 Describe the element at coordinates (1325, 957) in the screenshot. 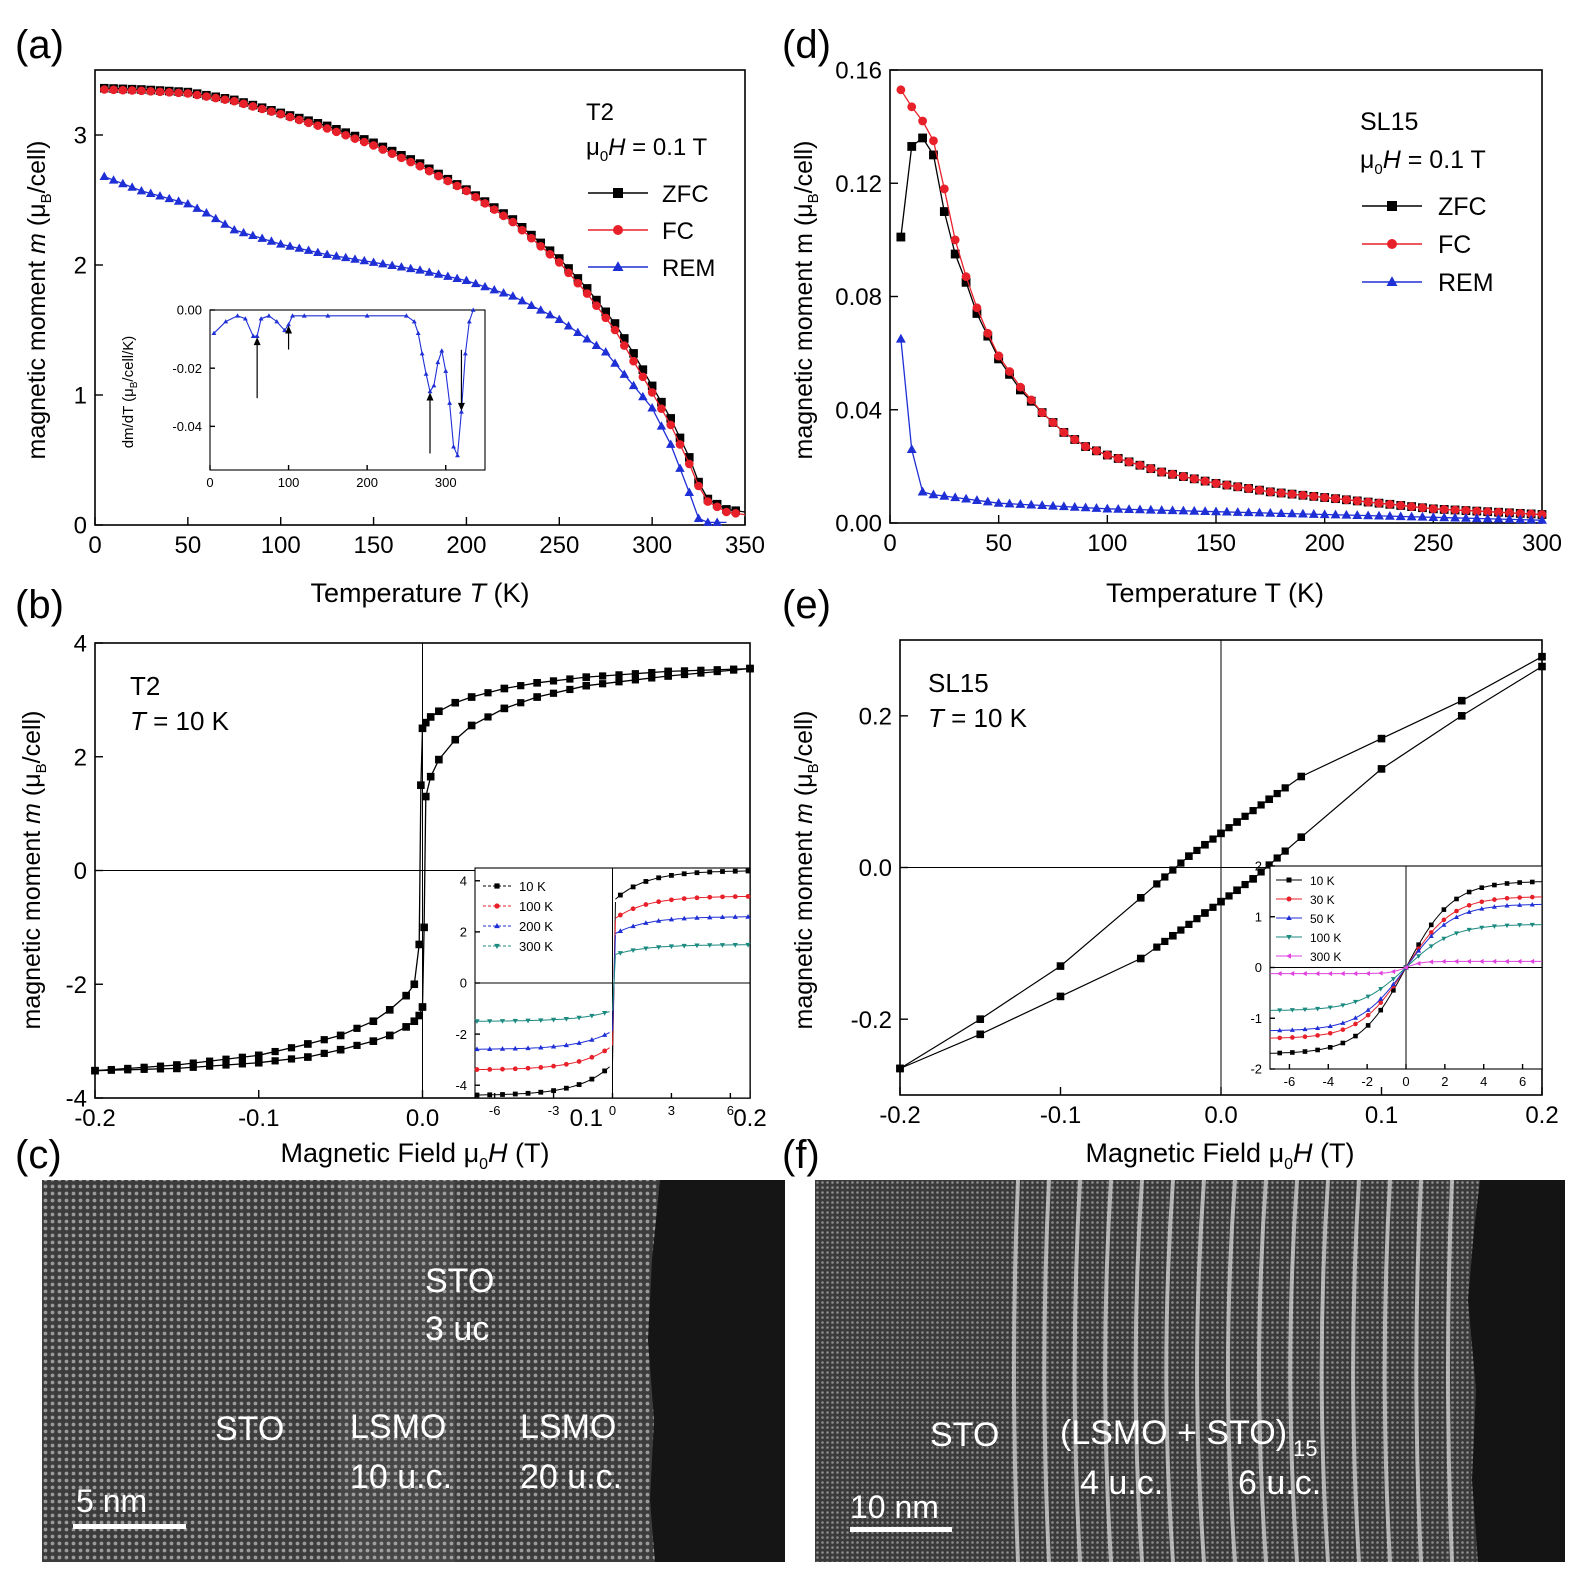

I see `inset-legend-label: 300 K` at that location.